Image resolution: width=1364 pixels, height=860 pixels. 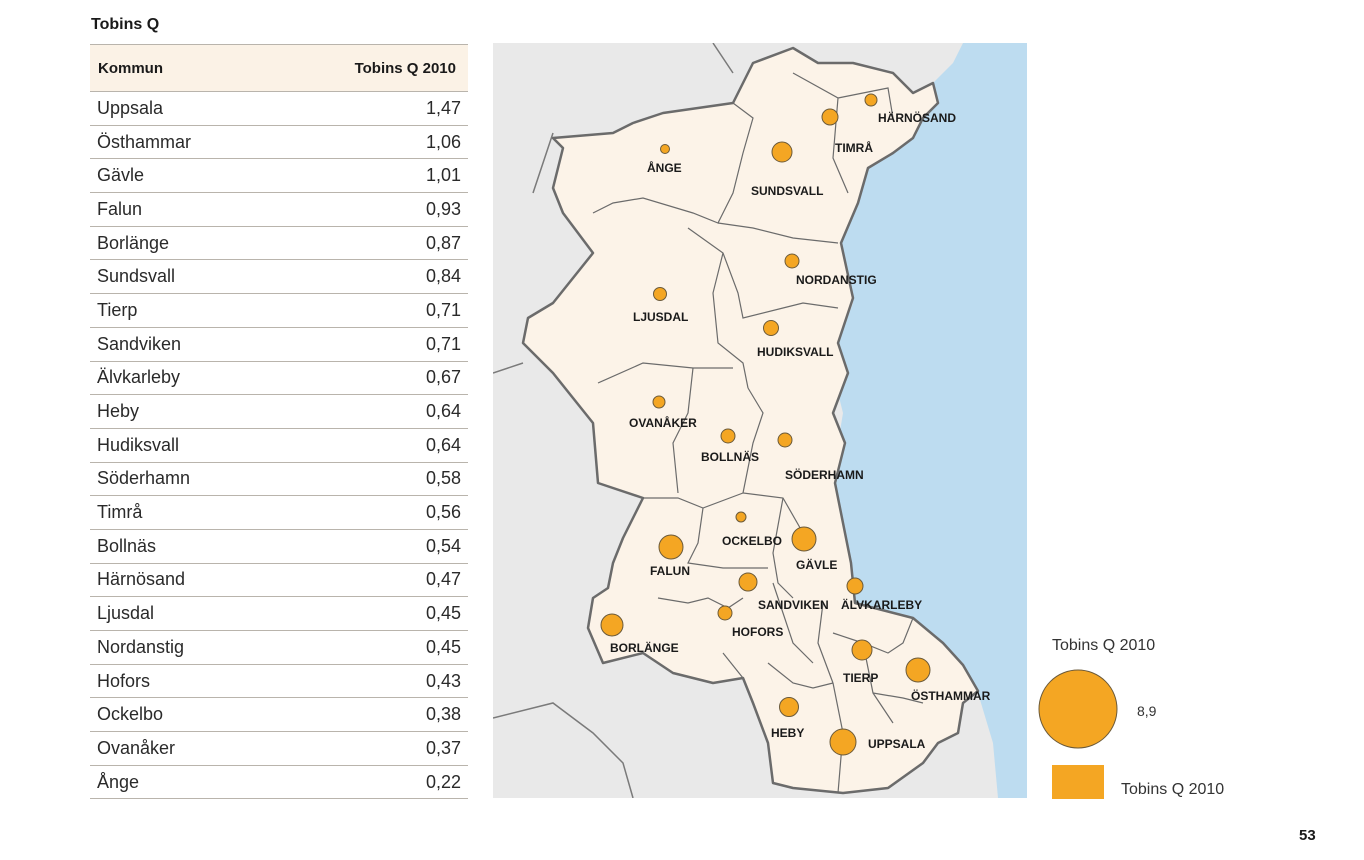 What do you see at coordinates (665, 149) in the screenshot?
I see `marker-ange` at bounding box center [665, 149].